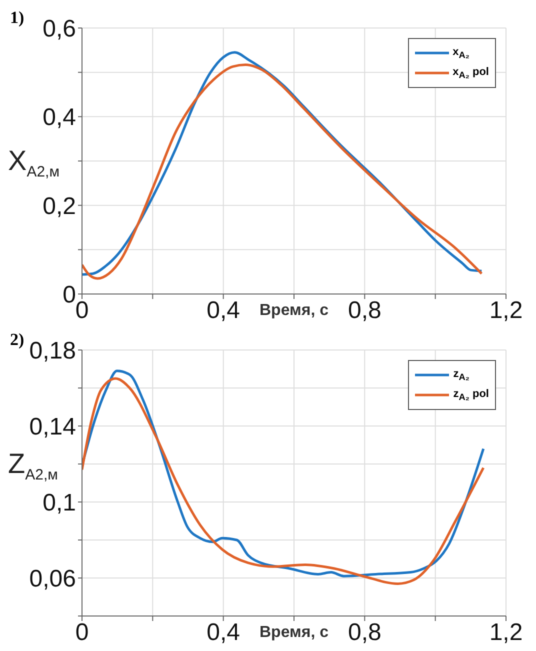  What do you see at coordinates (59, 503) in the screenshot?
I see `y-tick-label: 0,1` at bounding box center [59, 503].